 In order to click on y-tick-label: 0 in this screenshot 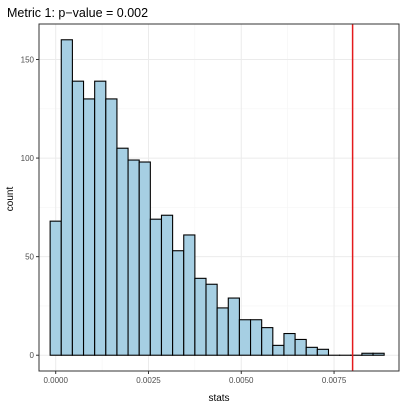, I will do `click(32, 355)`.